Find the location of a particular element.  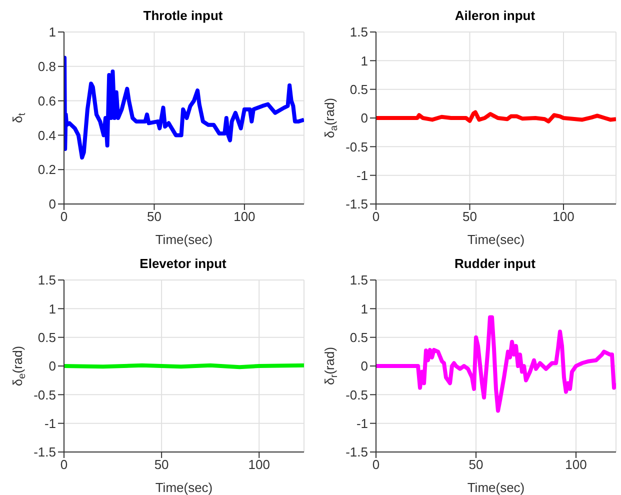

chart-title: Aileron input is located at coordinates (495, 16).